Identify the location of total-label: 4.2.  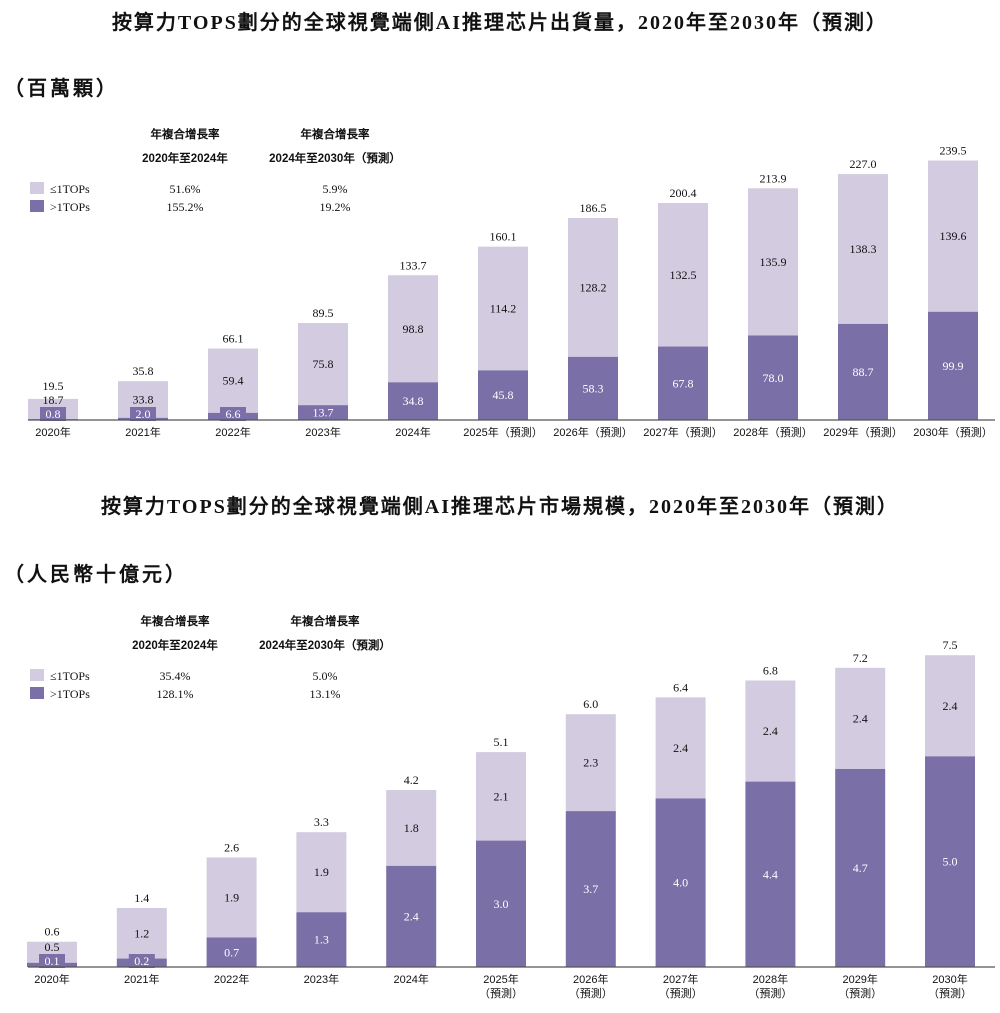
(411, 780).